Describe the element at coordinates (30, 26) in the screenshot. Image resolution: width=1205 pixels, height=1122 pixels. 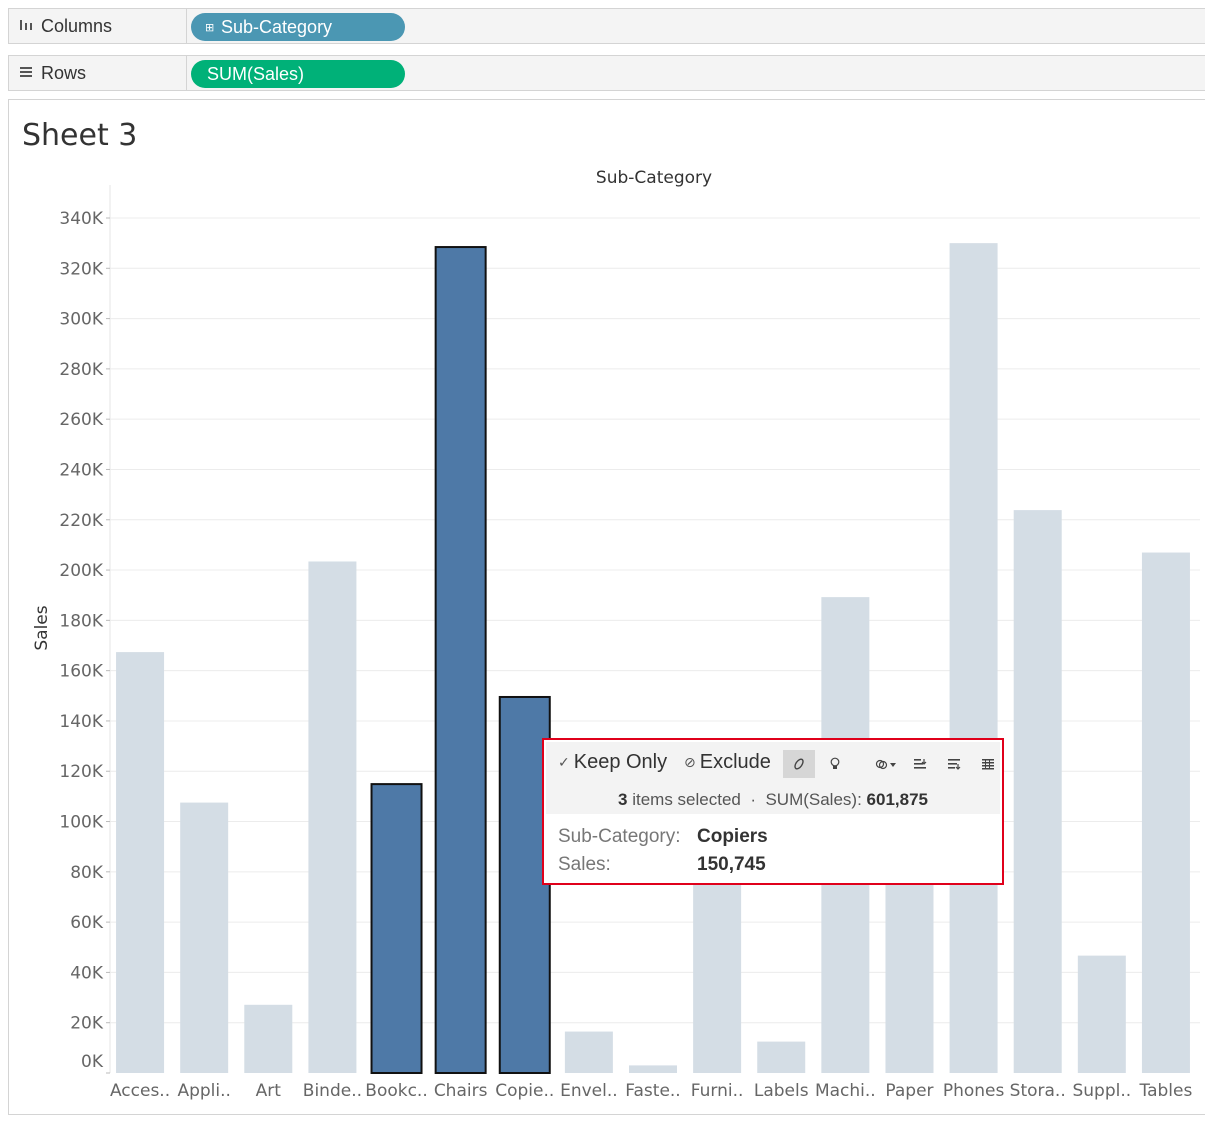
I see `columns-icon` at that location.